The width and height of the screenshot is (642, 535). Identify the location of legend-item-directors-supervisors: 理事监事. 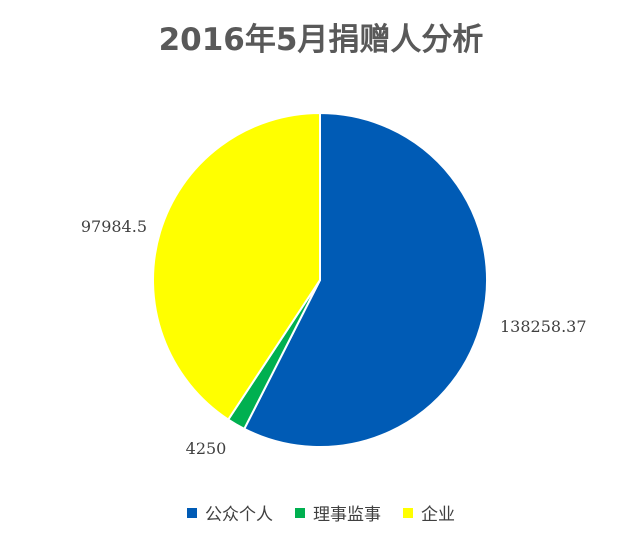
(338, 512).